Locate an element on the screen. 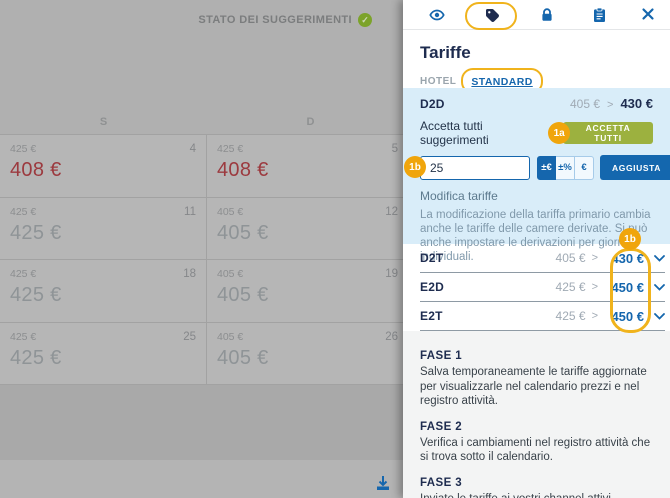  tag-icon is located at coordinates (492, 15).